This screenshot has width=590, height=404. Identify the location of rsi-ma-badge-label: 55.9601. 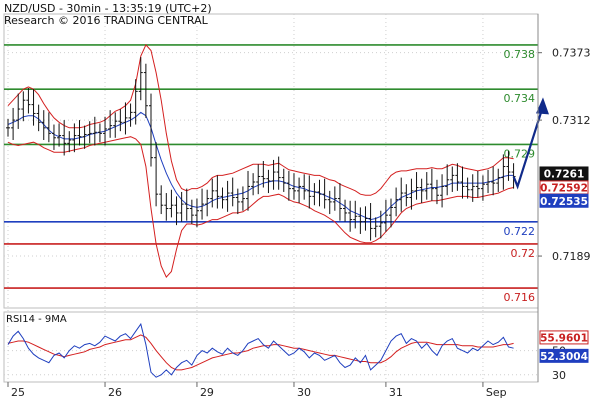
(564, 338).